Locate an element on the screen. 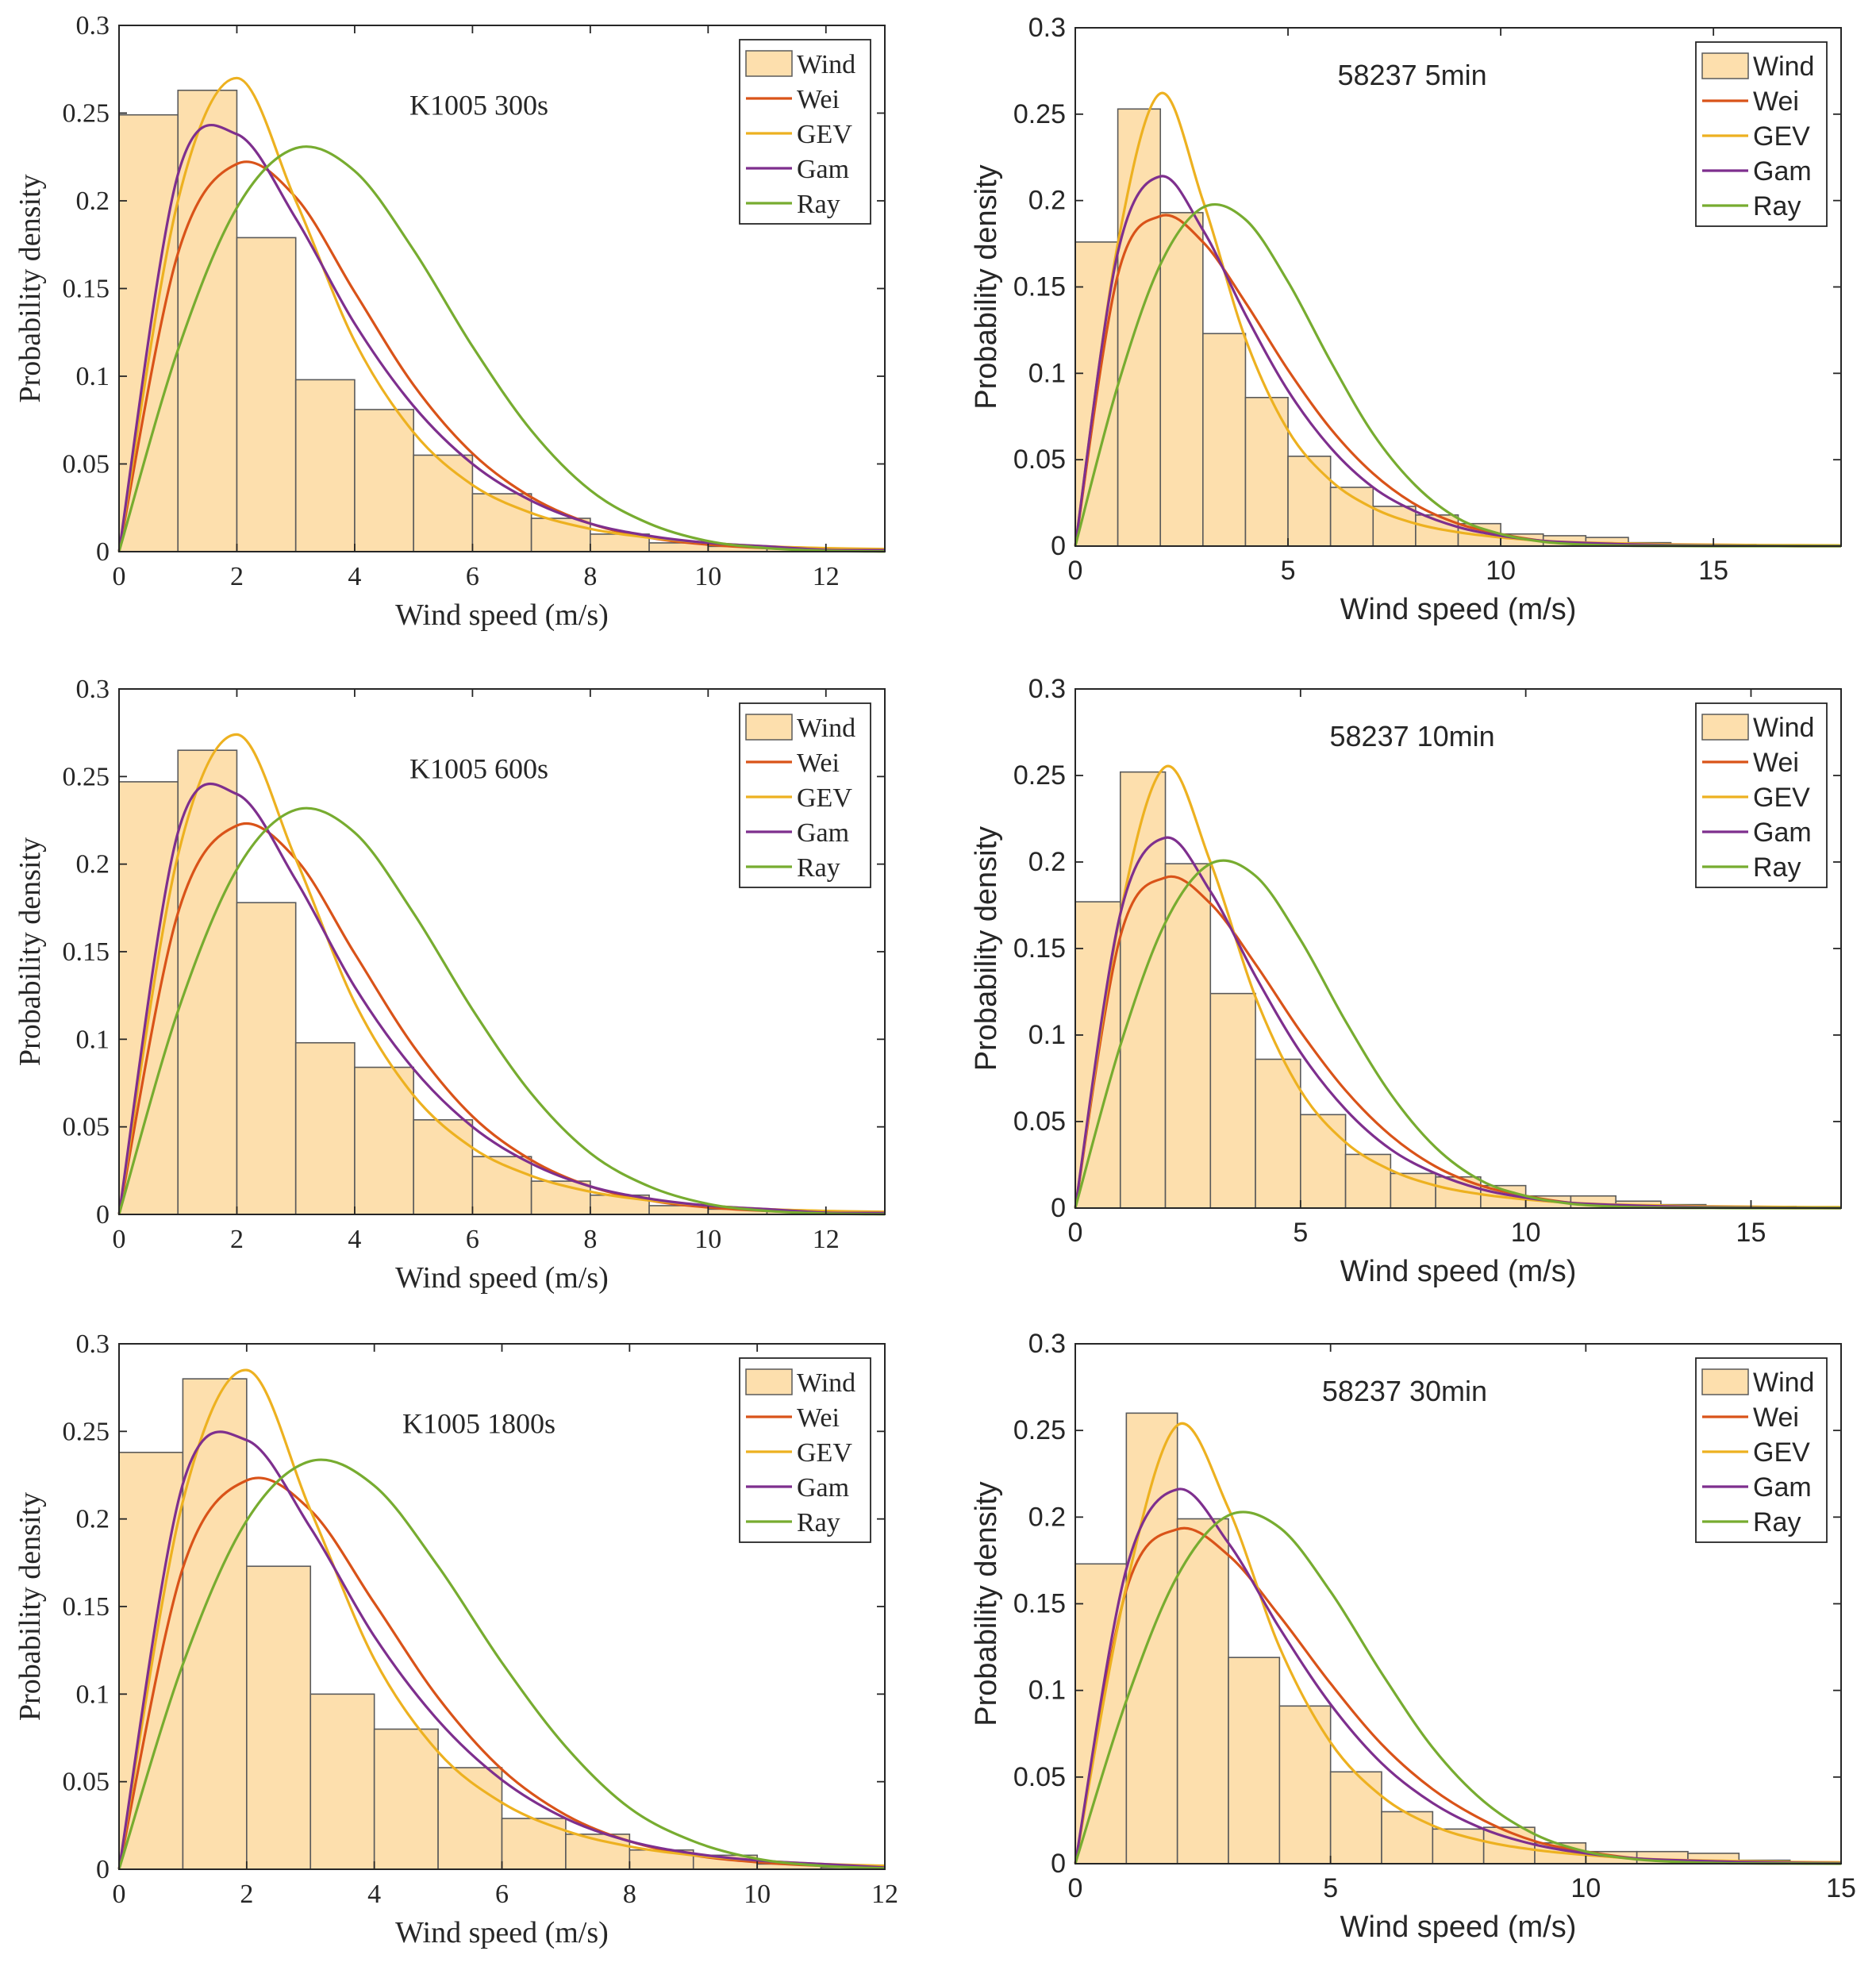  fit-curve-gam is located at coordinates (501, 1650).